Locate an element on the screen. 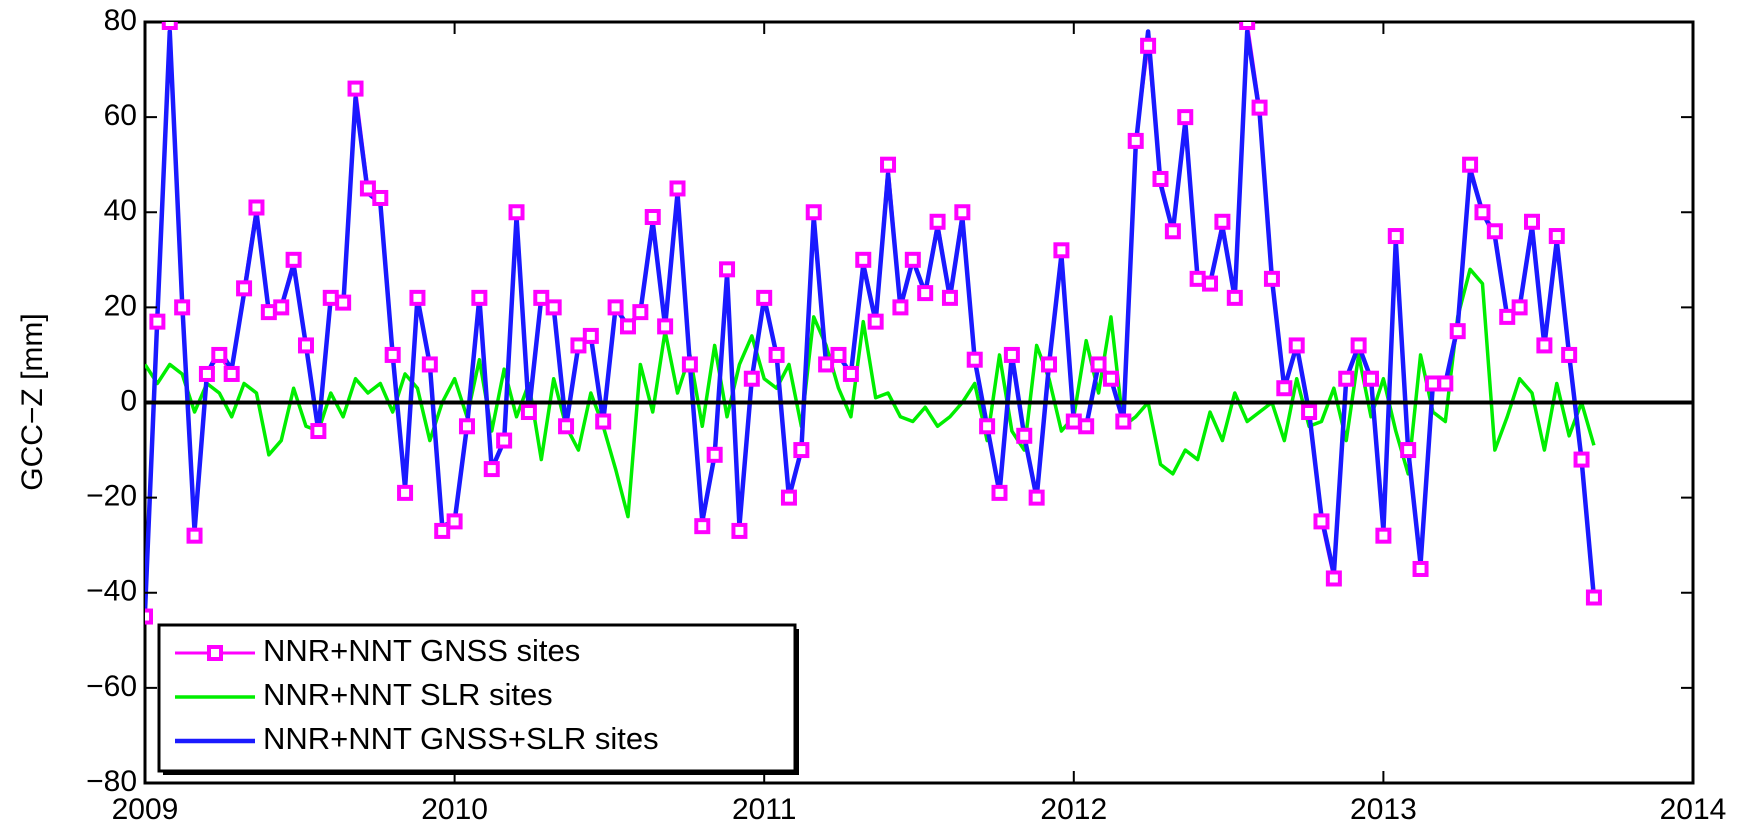  y-axis-label: GCC−Z [mm] is located at coordinates (32, 402).